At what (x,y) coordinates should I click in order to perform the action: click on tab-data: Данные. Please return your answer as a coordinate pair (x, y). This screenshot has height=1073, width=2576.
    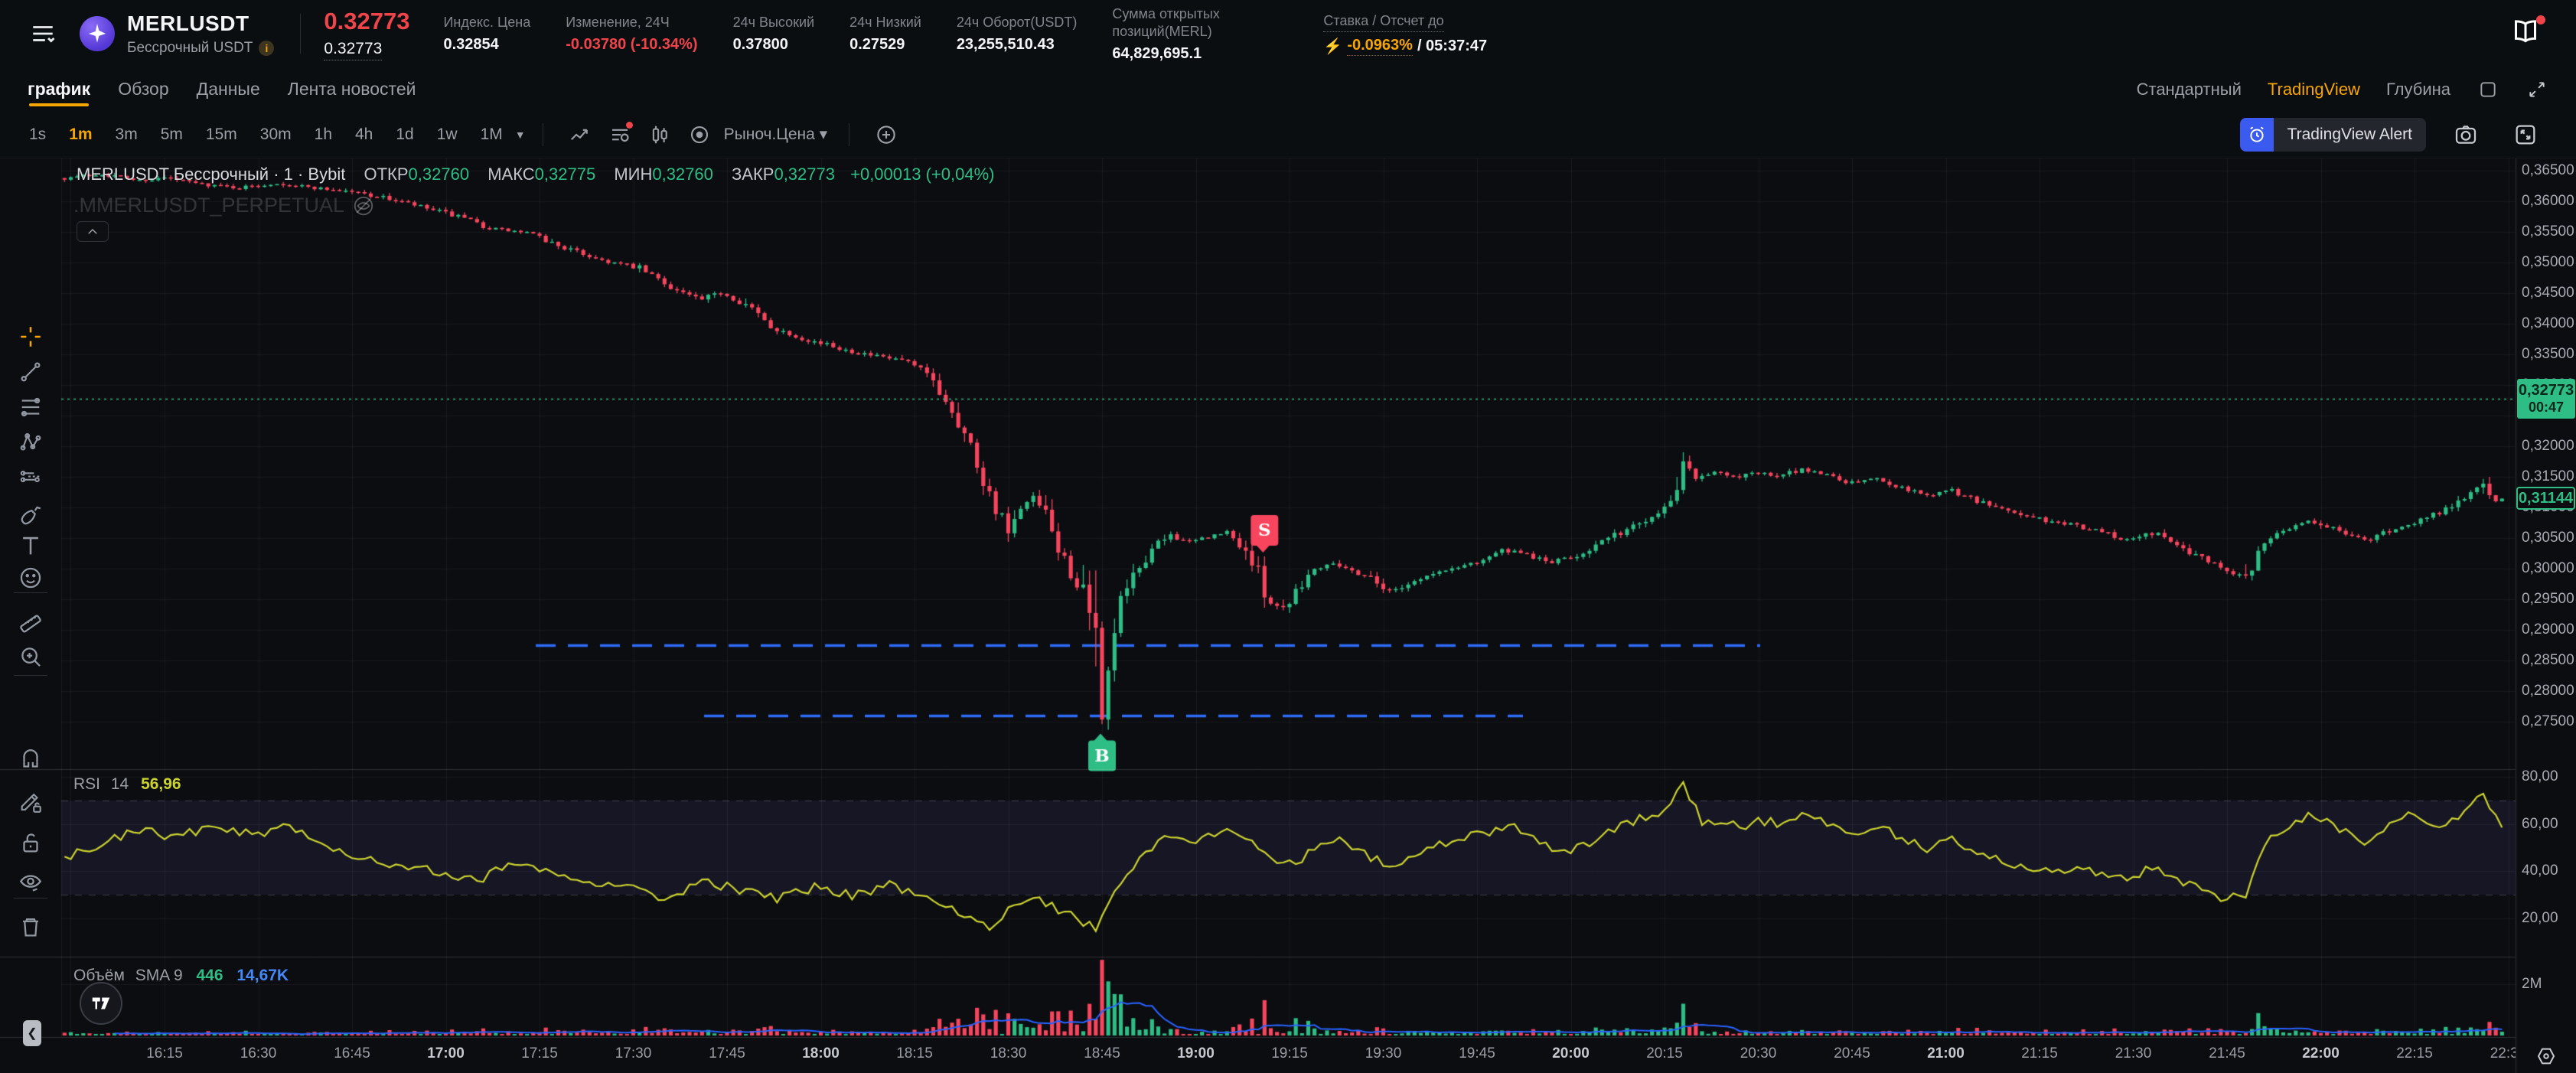
    Looking at the image, I should click on (228, 89).